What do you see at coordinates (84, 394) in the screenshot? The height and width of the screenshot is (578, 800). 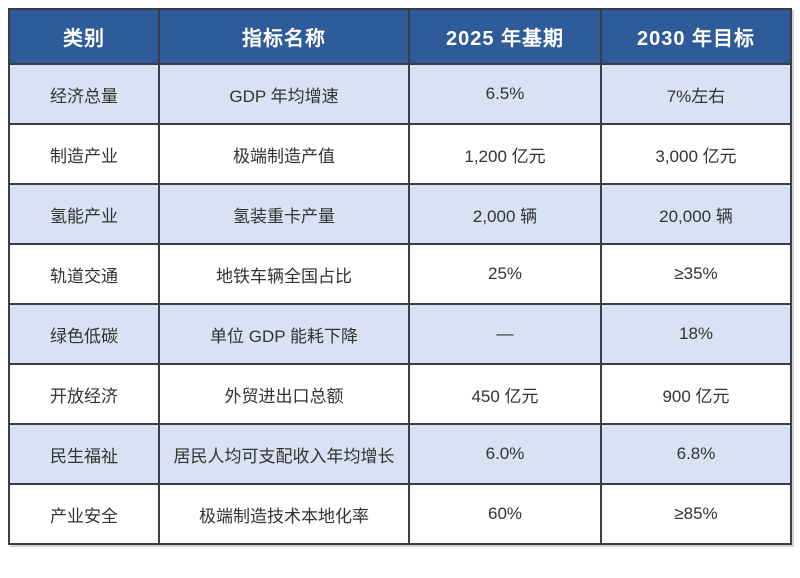 I see `cell-category: 开放经济` at bounding box center [84, 394].